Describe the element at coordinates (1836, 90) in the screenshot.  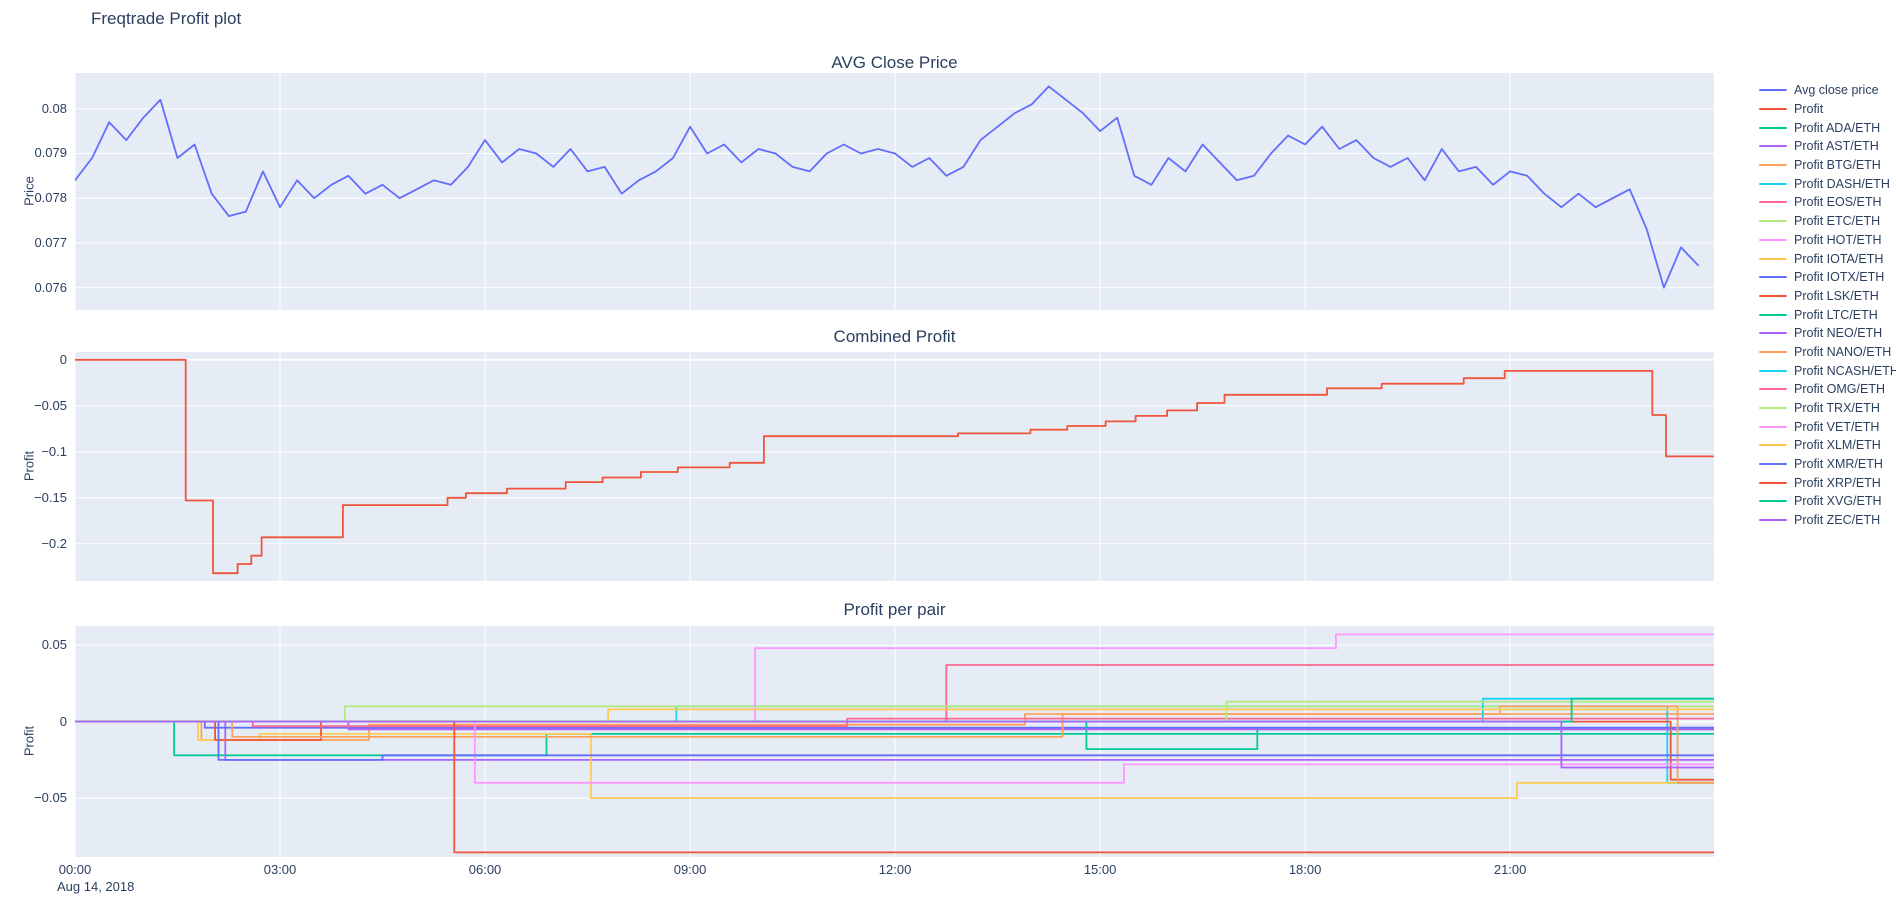
I see `legend-item-label: Avg close price` at that location.